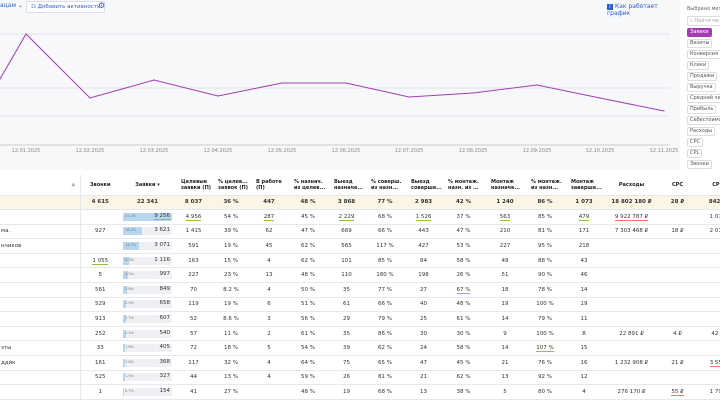 This screenshot has height=400, width=720. Describe the element at coordinates (100, 203) in the screenshot. I see `total-cell: 4 615` at that location.